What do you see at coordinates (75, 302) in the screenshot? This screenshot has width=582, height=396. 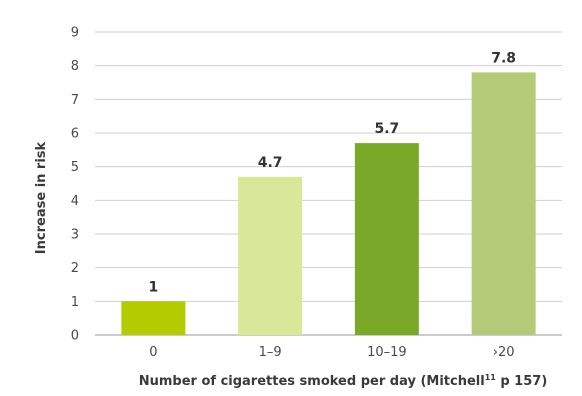 I see `y-tick-label: 1` at bounding box center [75, 302].